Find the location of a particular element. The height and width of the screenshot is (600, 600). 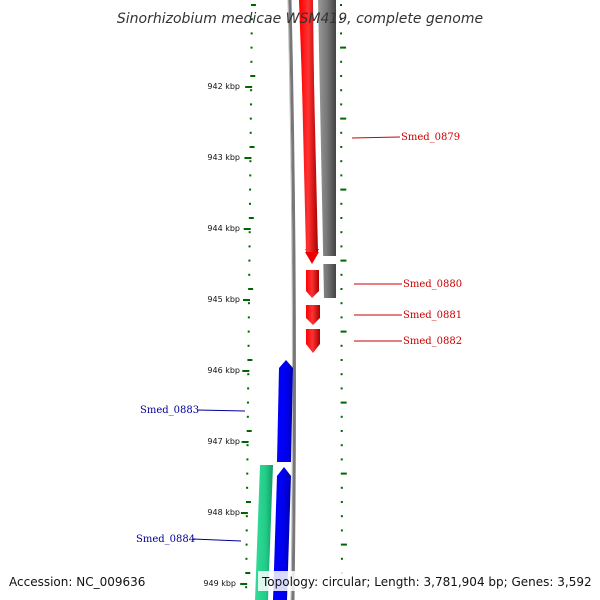

scale-label-944: 944 kbp is located at coordinates (223, 228).